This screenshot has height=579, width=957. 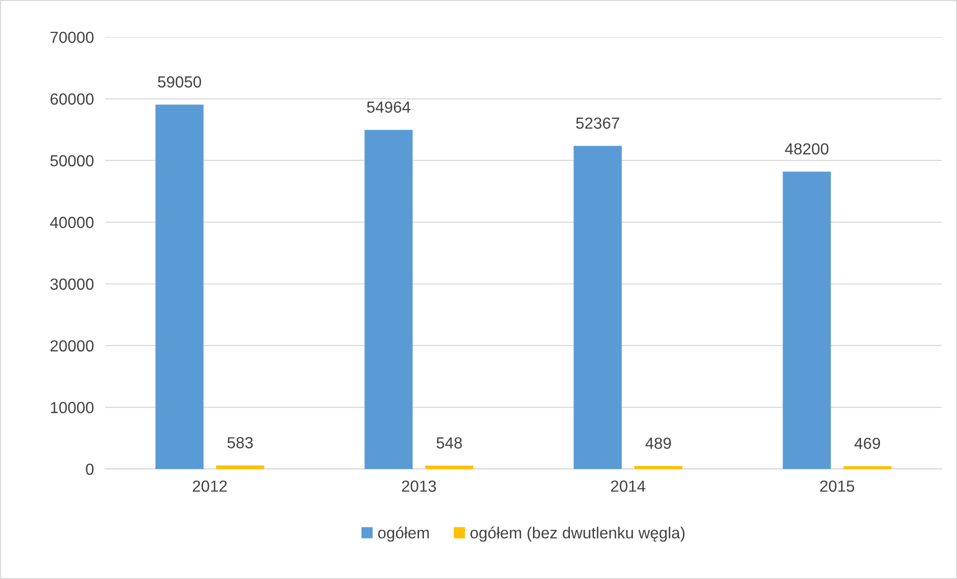 What do you see at coordinates (449, 443) in the screenshot?
I see `data-label: 548` at bounding box center [449, 443].